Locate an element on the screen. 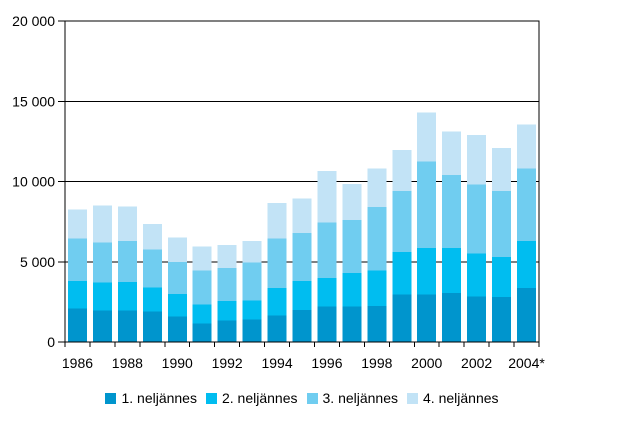 Image resolution: width=636 pixels, height=423 pixels. legend-label: 1. neljännes is located at coordinates (159, 398).